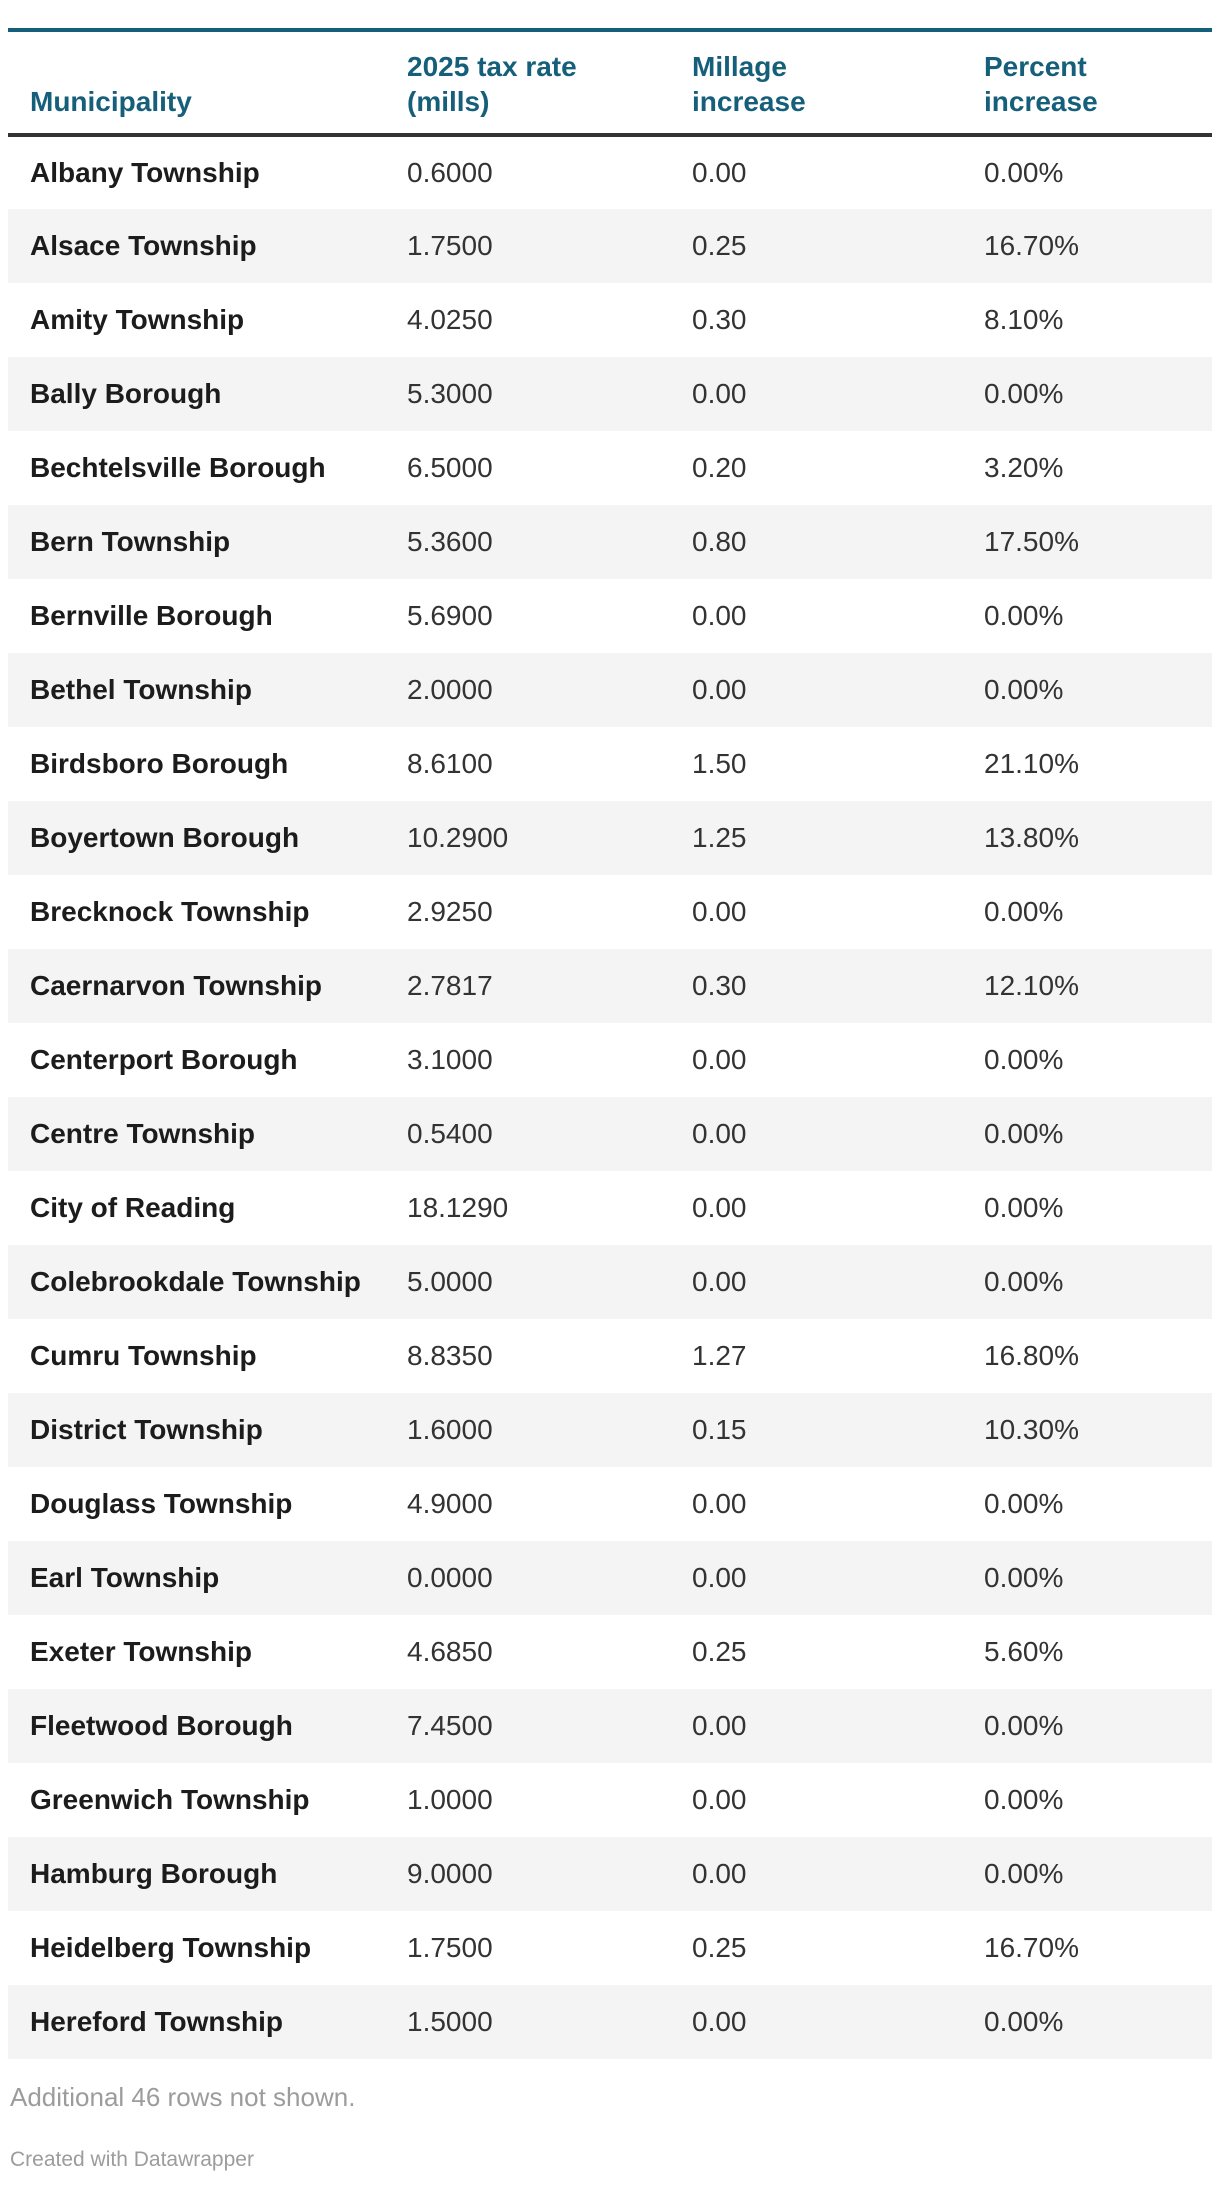 The width and height of the screenshot is (1220, 2190). What do you see at coordinates (145, 172) in the screenshot?
I see `municipality-cell: Albany Township` at bounding box center [145, 172].